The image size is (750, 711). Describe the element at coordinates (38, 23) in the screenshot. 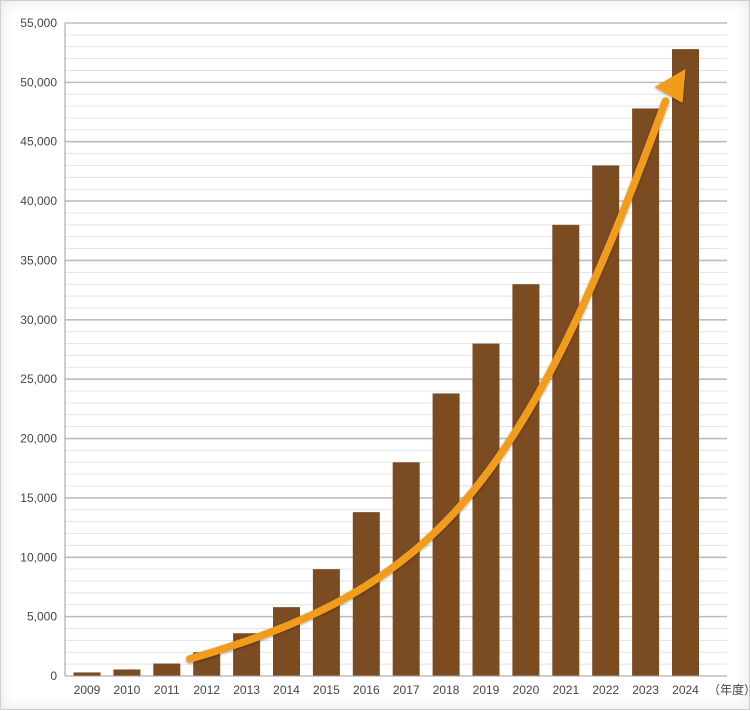

I see `y-tick-label: 55,000` at that location.